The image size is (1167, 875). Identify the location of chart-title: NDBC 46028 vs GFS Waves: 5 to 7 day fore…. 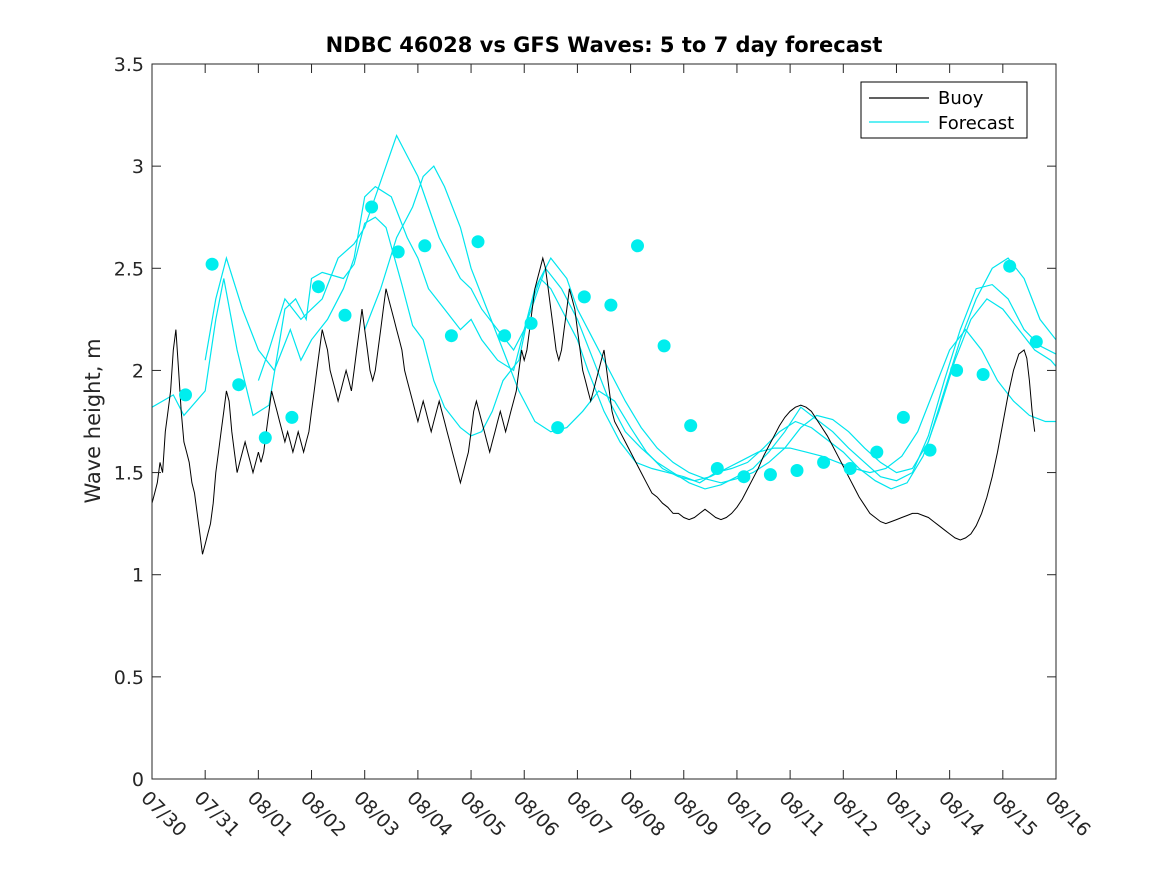
(604, 45).